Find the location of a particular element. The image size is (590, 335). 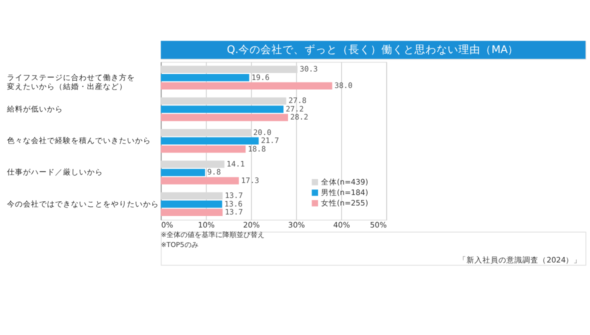

y-tick-label: 仕事がハード／厳しいから is located at coordinates (55, 172).